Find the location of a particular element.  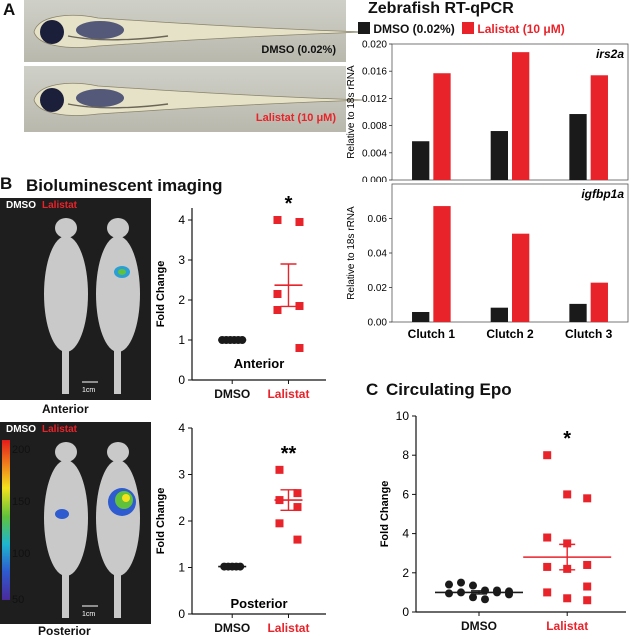

posterior-mouse-image: DMSO Lalistat 1cm is located at coordinates (75, 523).